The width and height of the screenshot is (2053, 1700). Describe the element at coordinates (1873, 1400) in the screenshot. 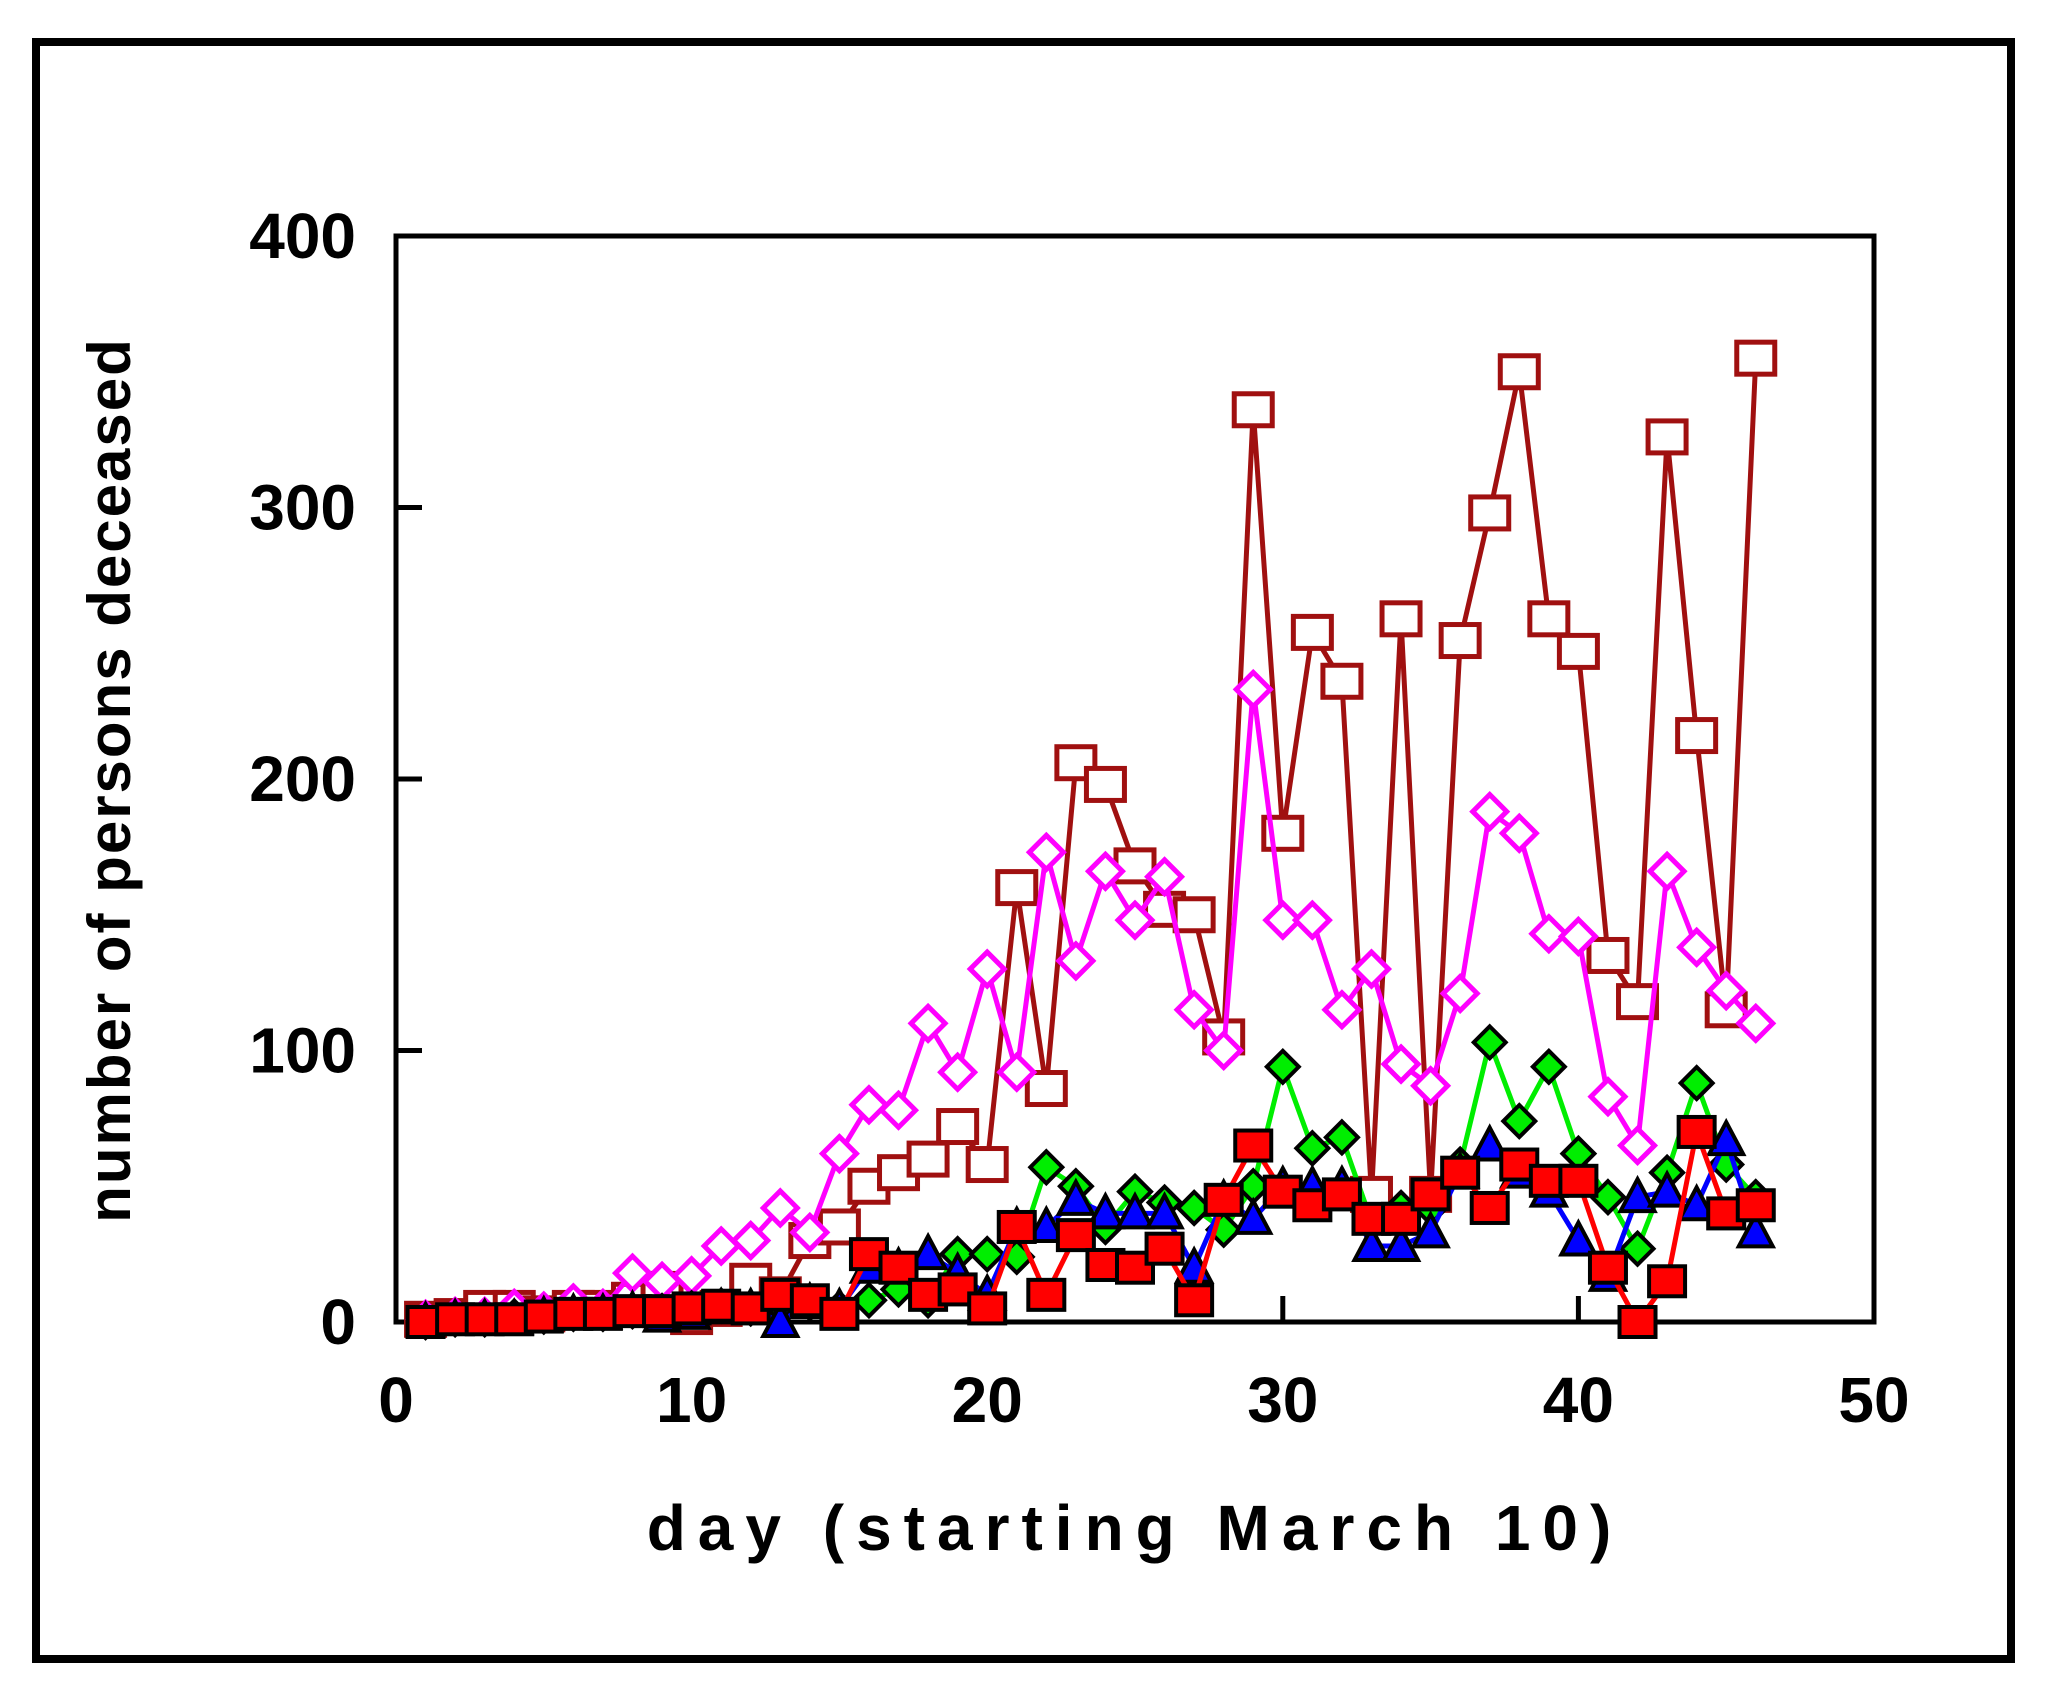

I see `x-tick-label: 50` at that location.